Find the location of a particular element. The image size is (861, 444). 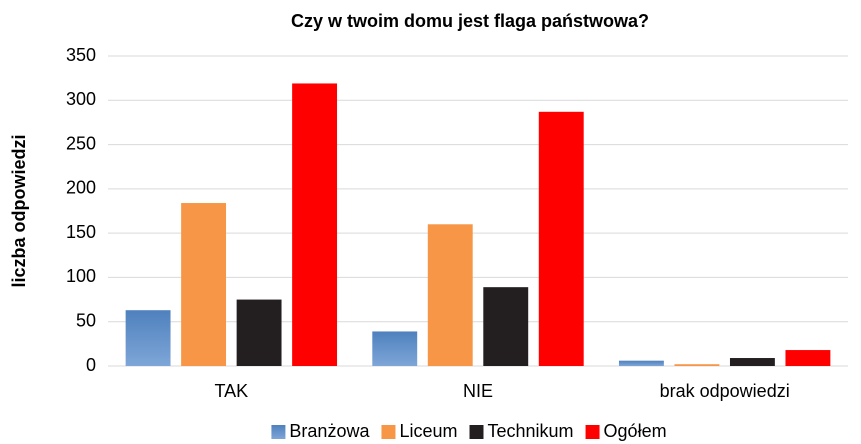

x-tick-label: brak odpowiedzi is located at coordinates (725, 391).